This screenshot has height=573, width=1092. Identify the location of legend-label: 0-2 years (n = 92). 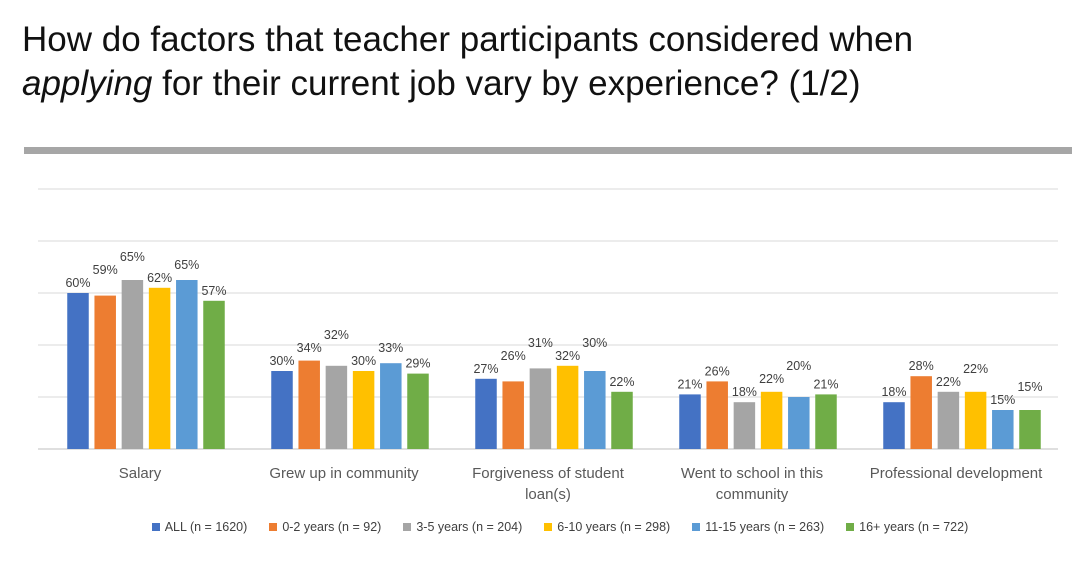
(332, 527).